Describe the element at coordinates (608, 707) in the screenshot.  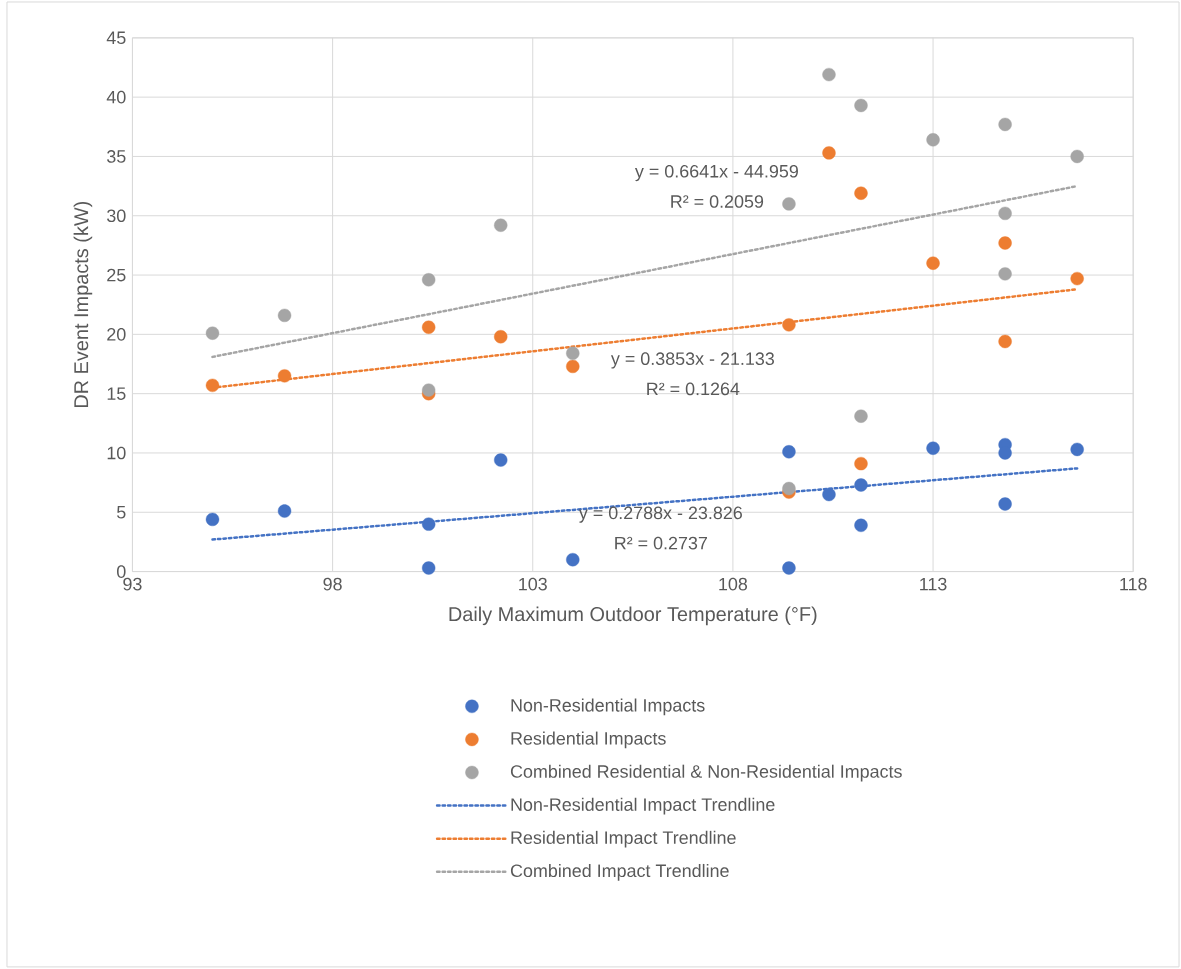
I see `legend-label: Non-Residential Impacts` at that location.